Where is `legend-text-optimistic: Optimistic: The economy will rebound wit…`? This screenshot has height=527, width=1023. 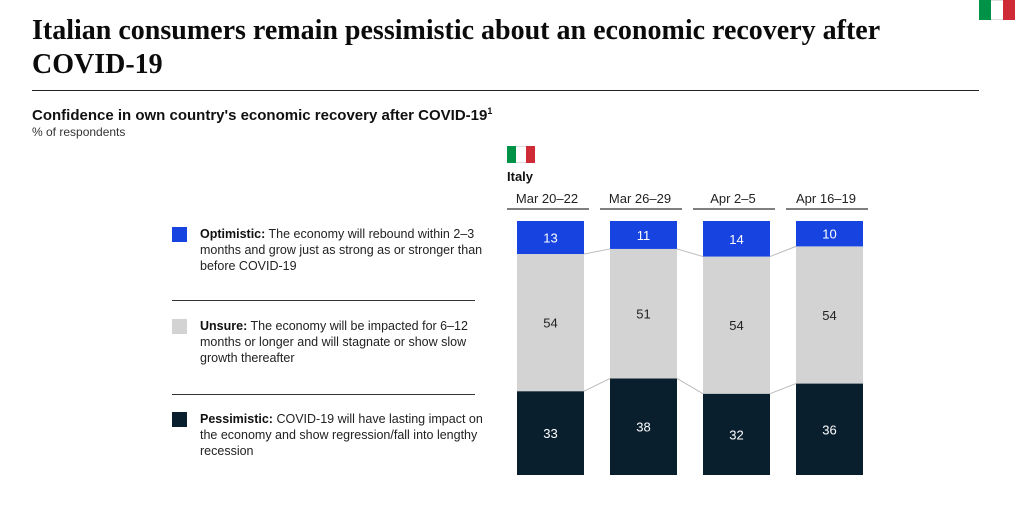 legend-text-optimistic: Optimistic: The economy will rebound wit… is located at coordinates (345, 250).